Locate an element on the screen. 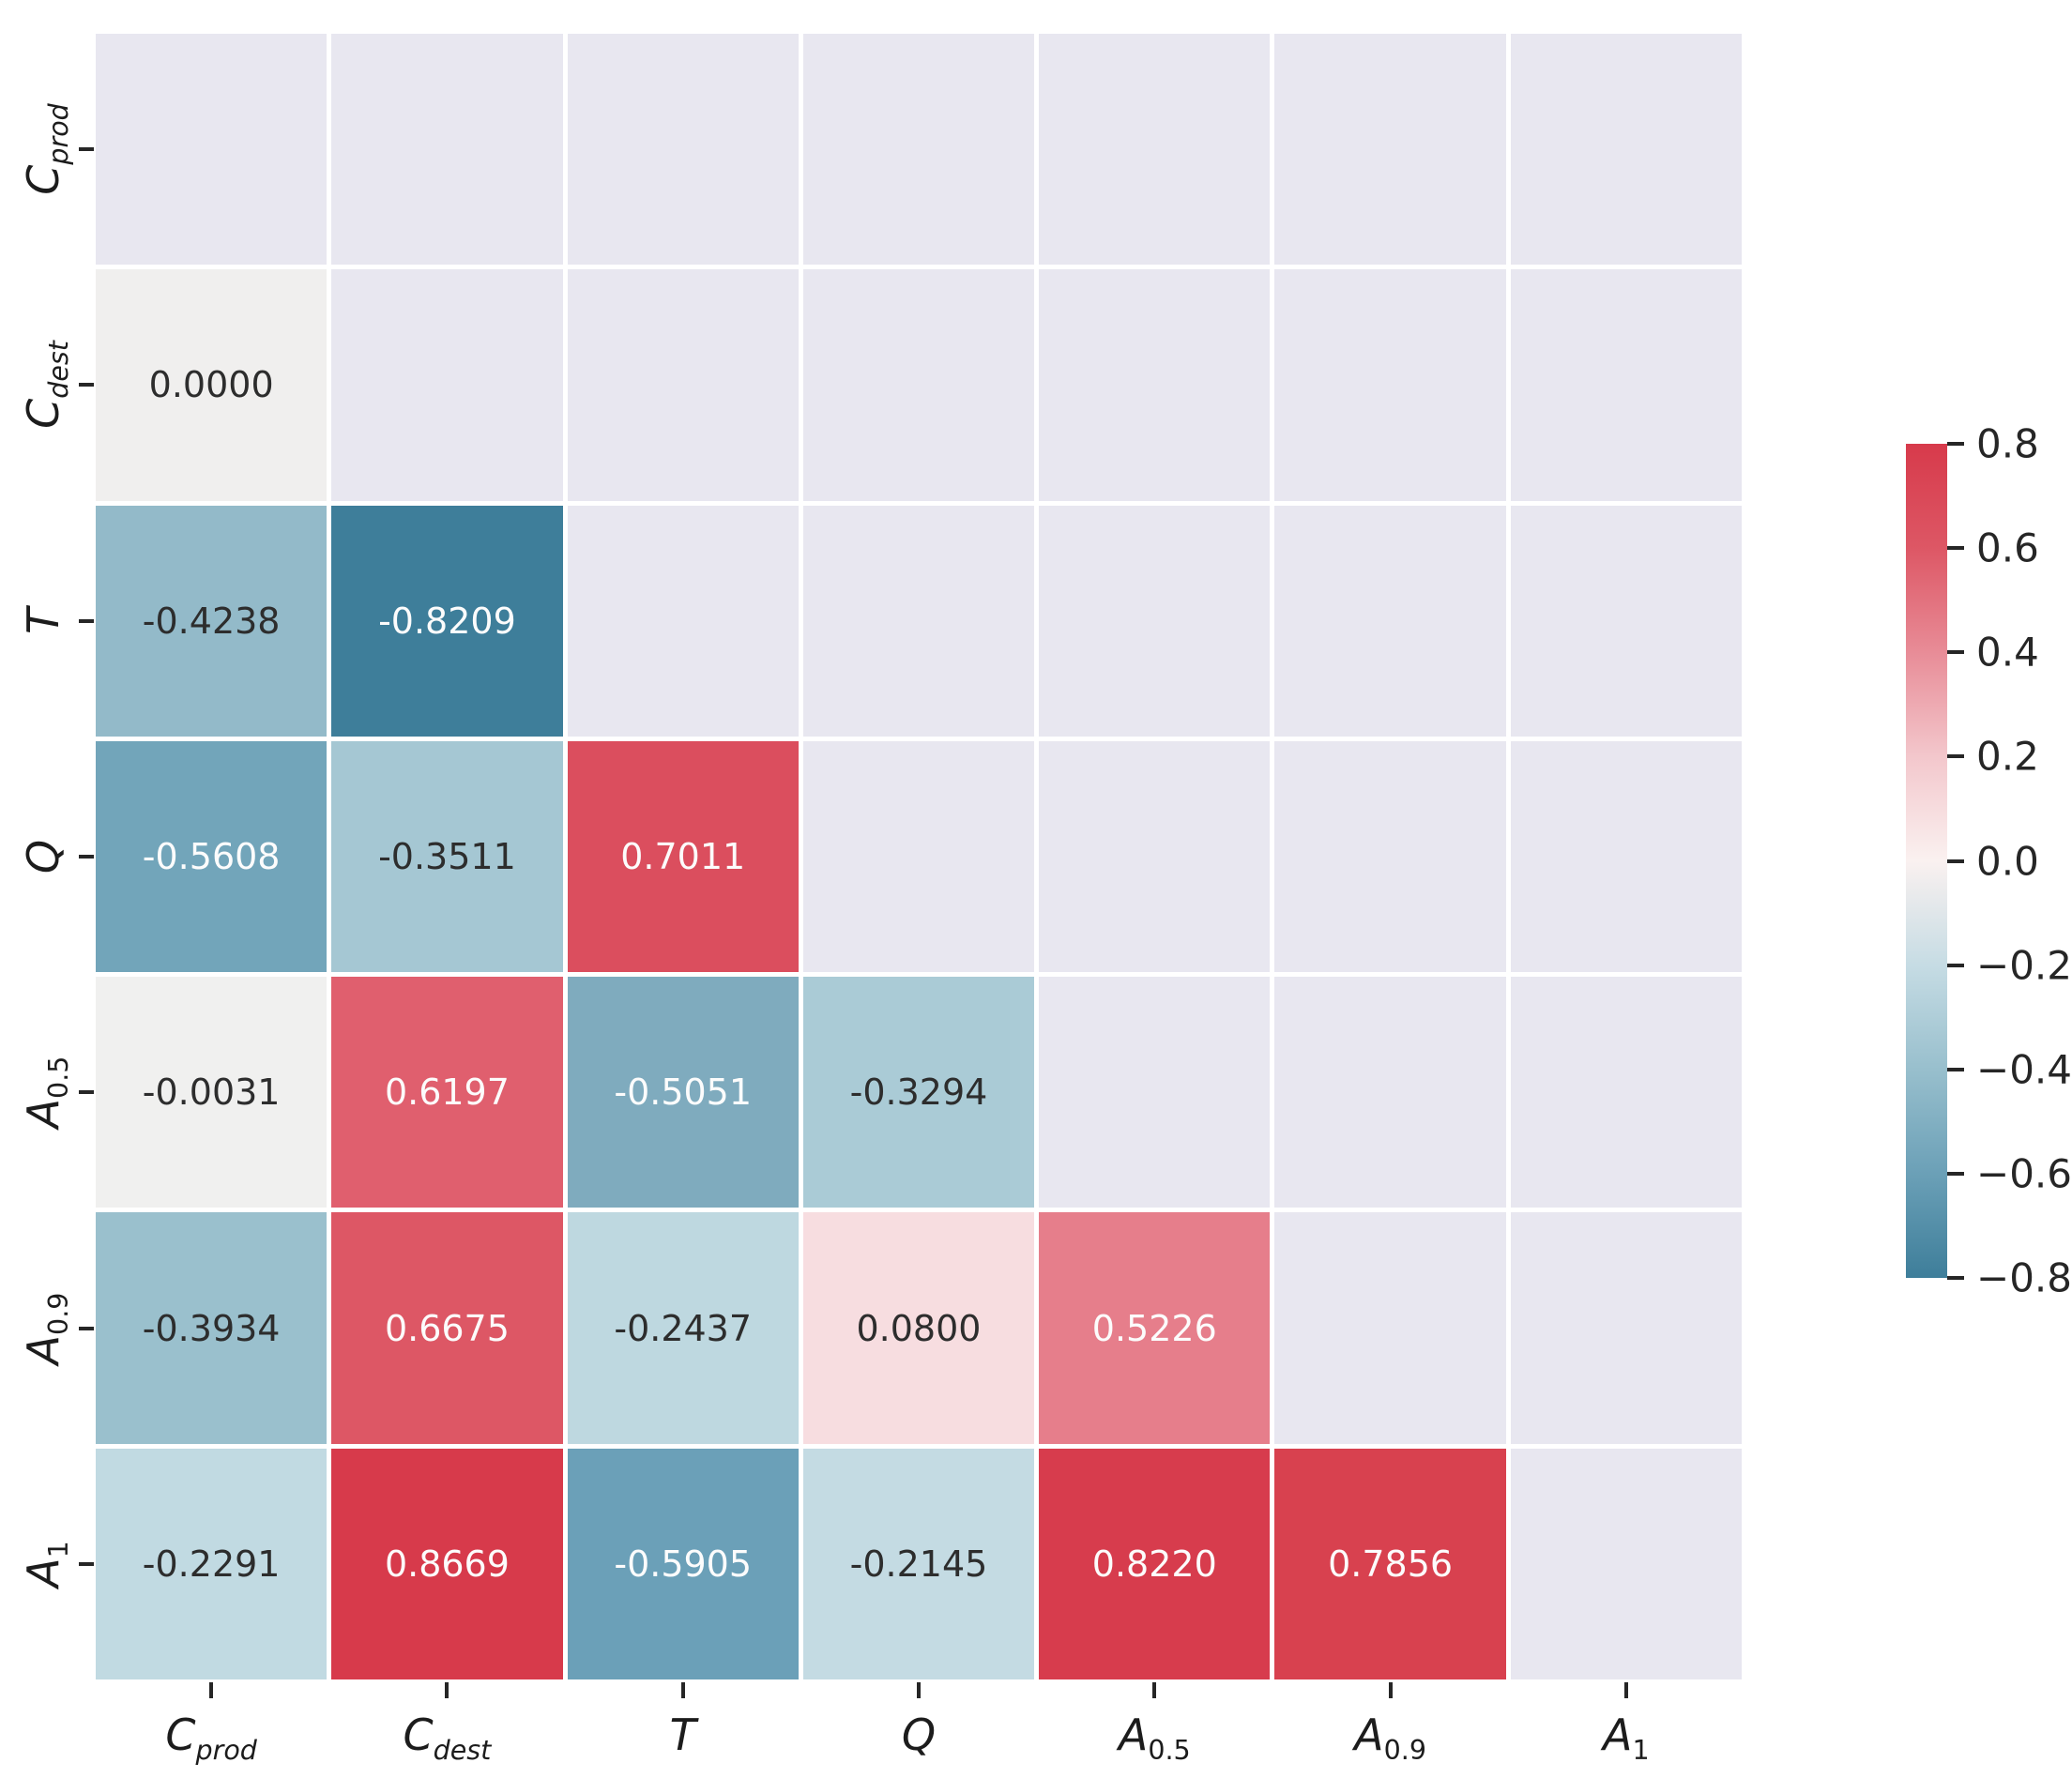 The image size is (2072, 1778). colorbar-tick-label: −0.6 is located at coordinates (2024, 1173).